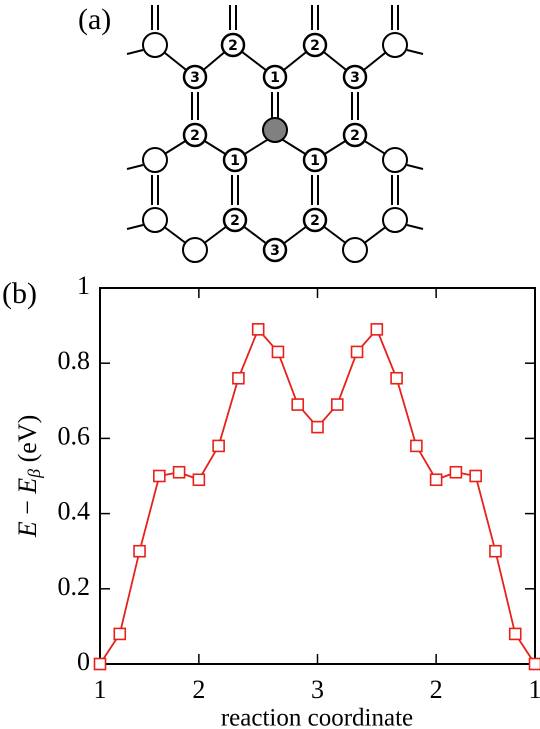 The height and width of the screenshot is (729, 540). What do you see at coordinates (74, 360) in the screenshot?
I see `y-tick-label: 0.8` at bounding box center [74, 360].